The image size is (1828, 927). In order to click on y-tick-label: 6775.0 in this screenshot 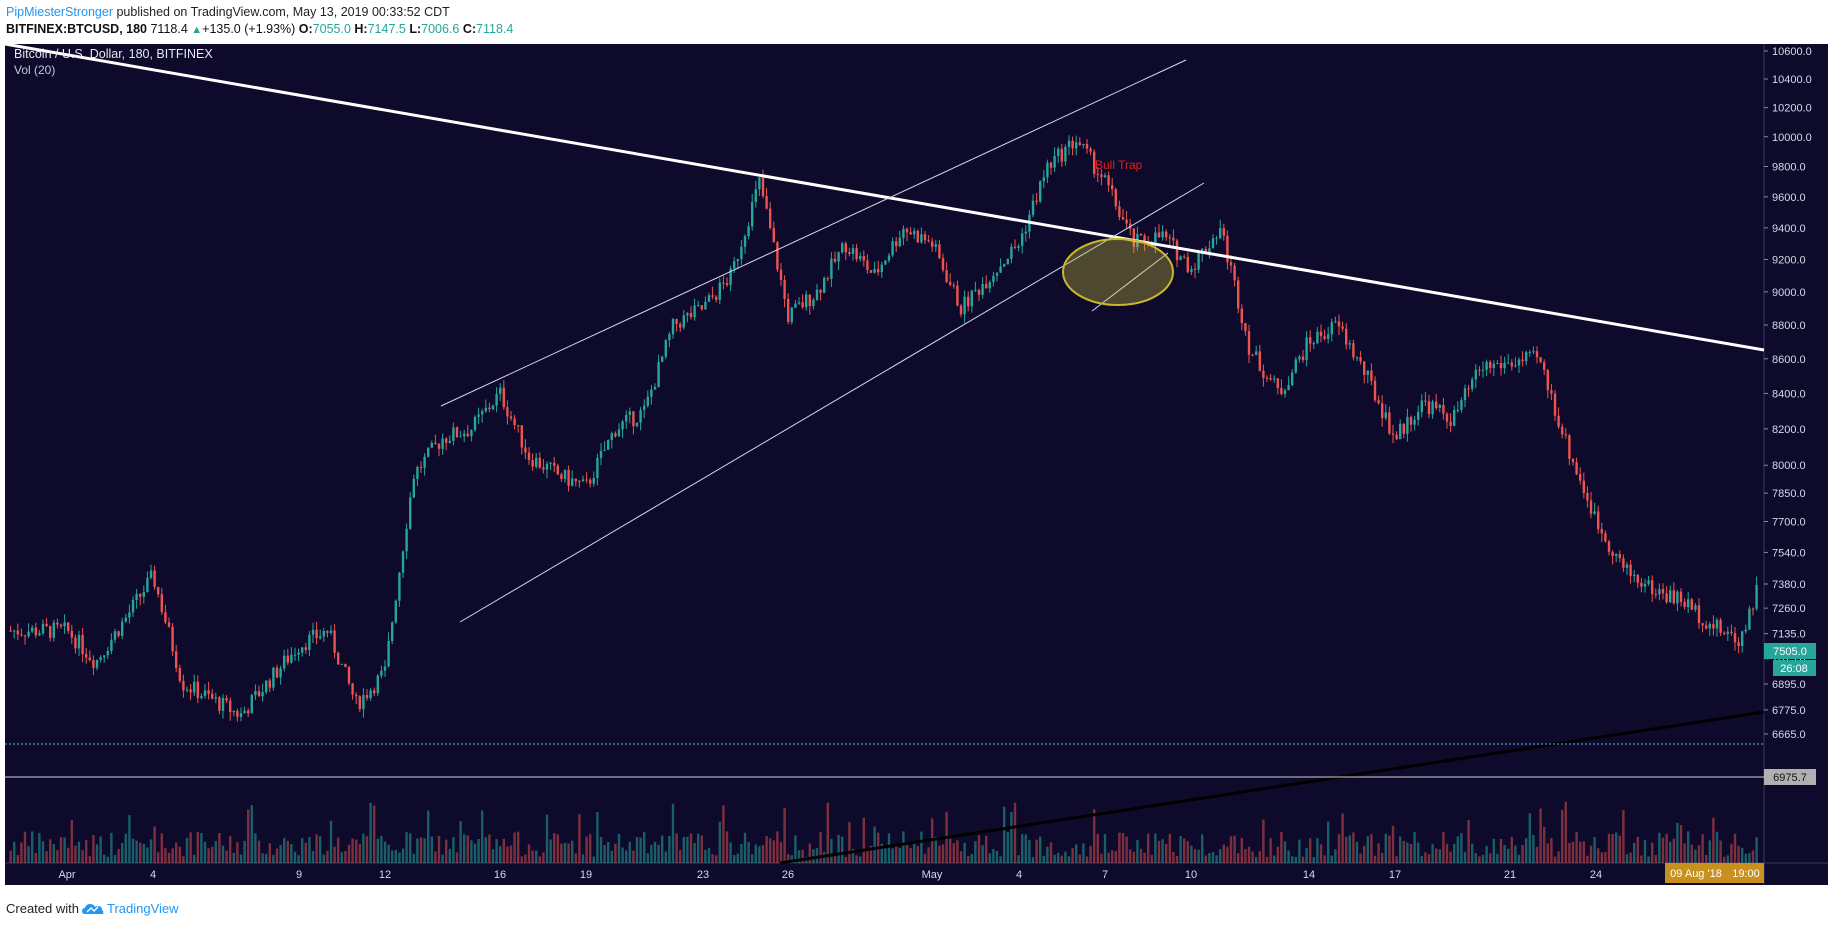, I will do `click(1789, 711)`.